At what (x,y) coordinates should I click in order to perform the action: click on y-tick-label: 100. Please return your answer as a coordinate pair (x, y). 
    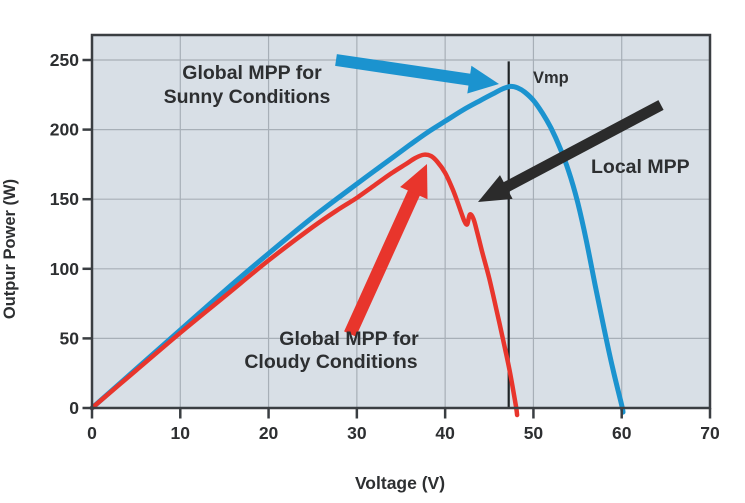
    Looking at the image, I should click on (64, 269).